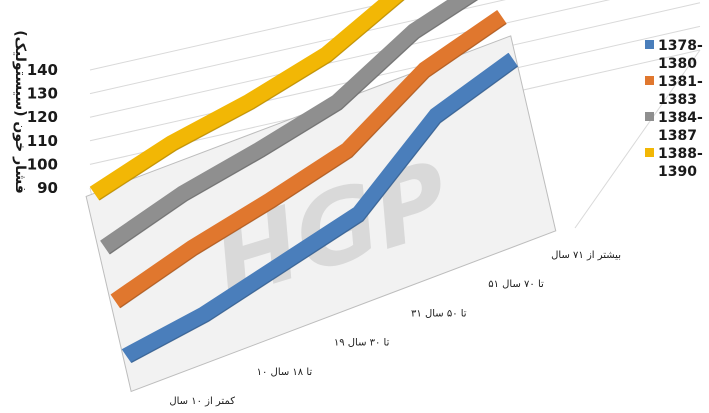 Image resolution: width=709 pixels, height=413 pixels. I want to click on legend-label: 1381-1383, so click(680, 91).